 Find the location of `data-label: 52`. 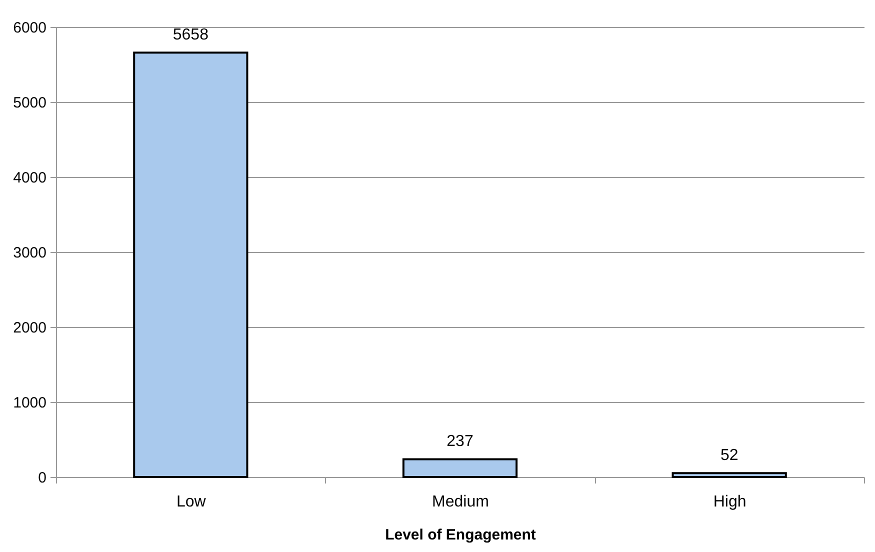

data-label: 52 is located at coordinates (729, 455).